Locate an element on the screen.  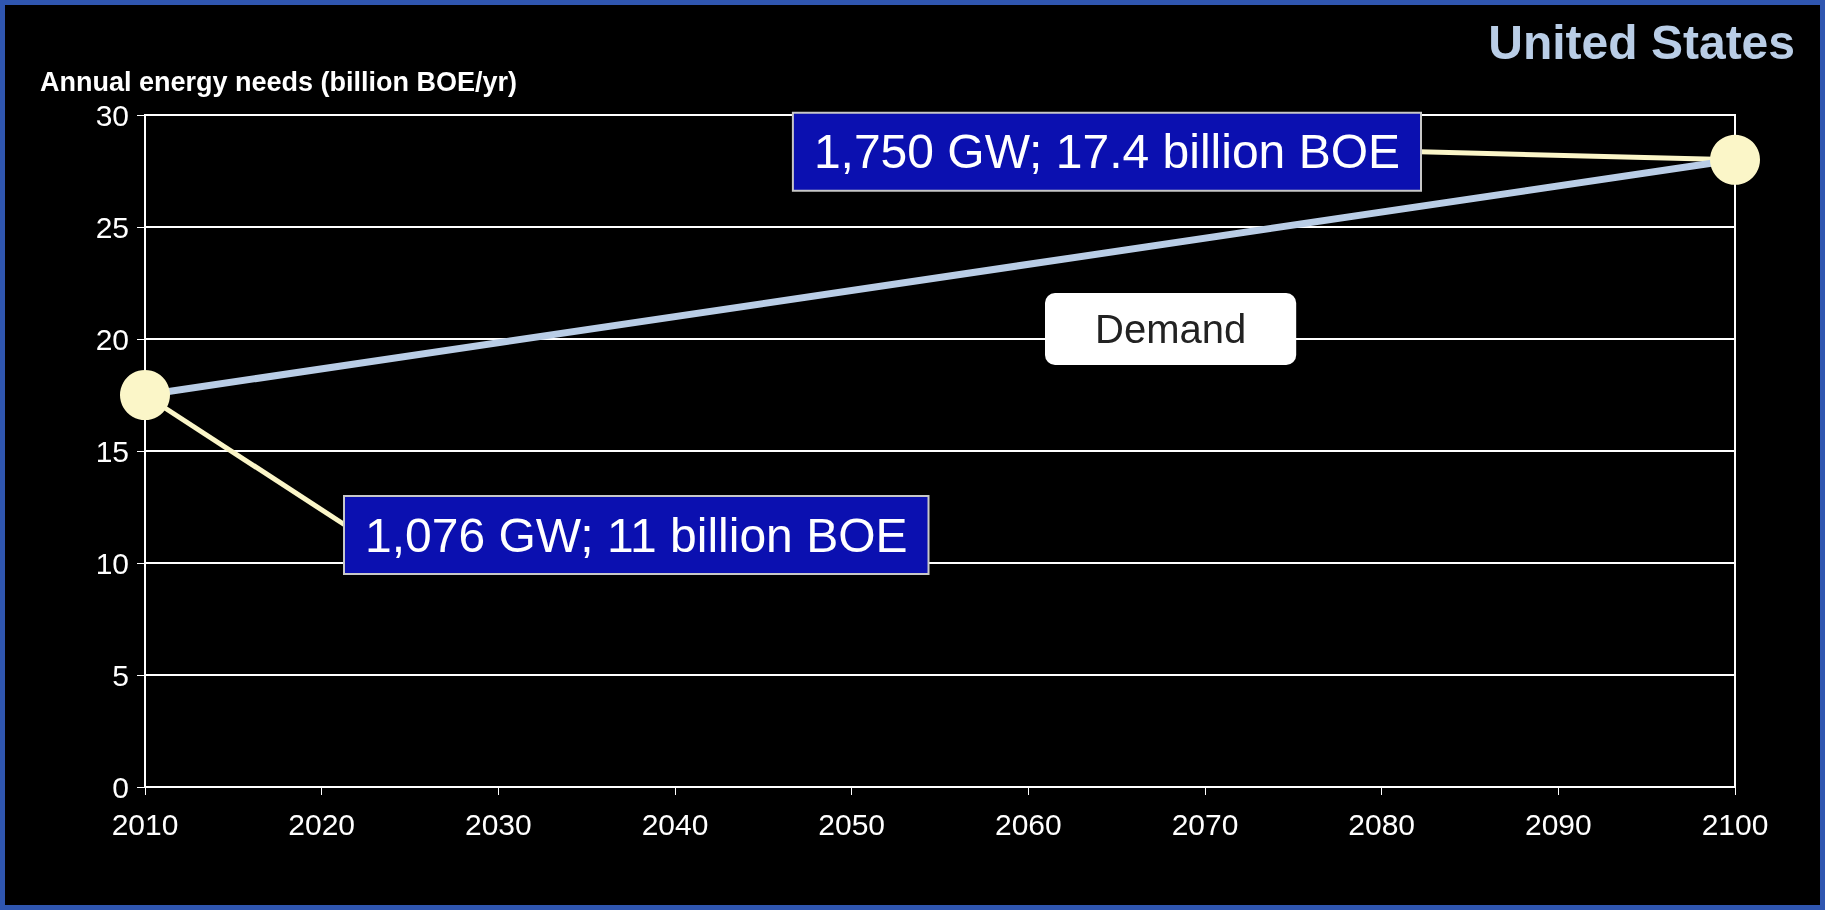
y-tick-label: 30 is located at coordinates (112, 115).